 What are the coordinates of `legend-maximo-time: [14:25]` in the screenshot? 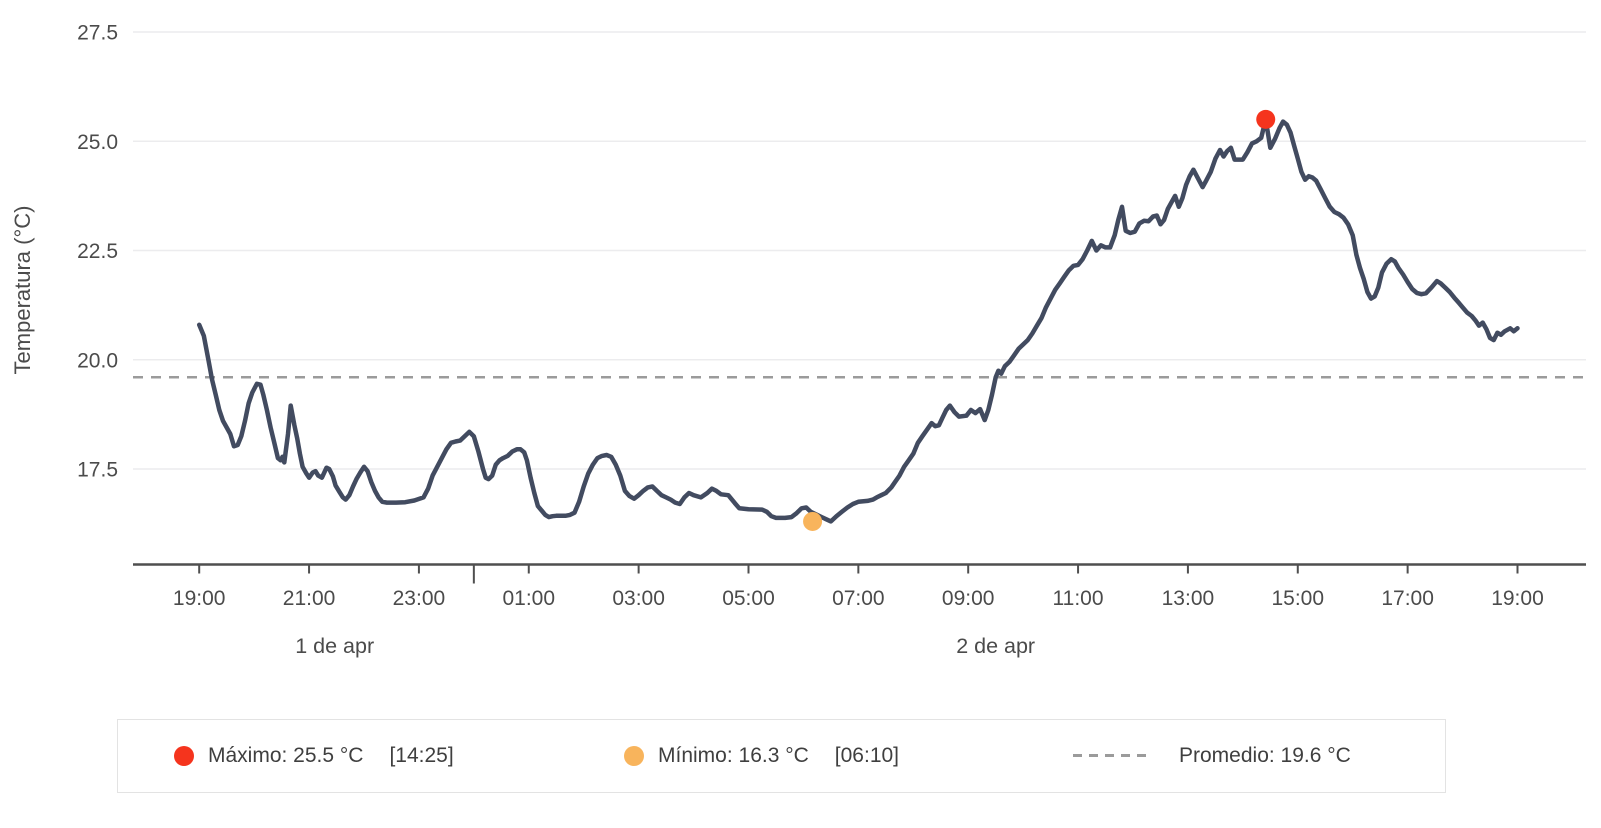 It's located at (421, 755).